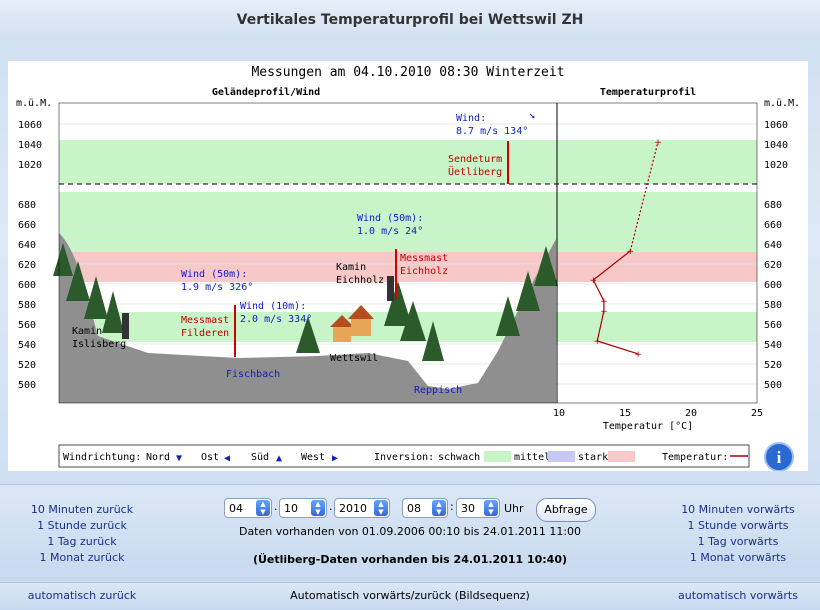 Image resolution: width=820 pixels, height=610 pixels. What do you see at coordinates (260, 457) in the screenshot?
I see `legend-sud: Süd` at bounding box center [260, 457].